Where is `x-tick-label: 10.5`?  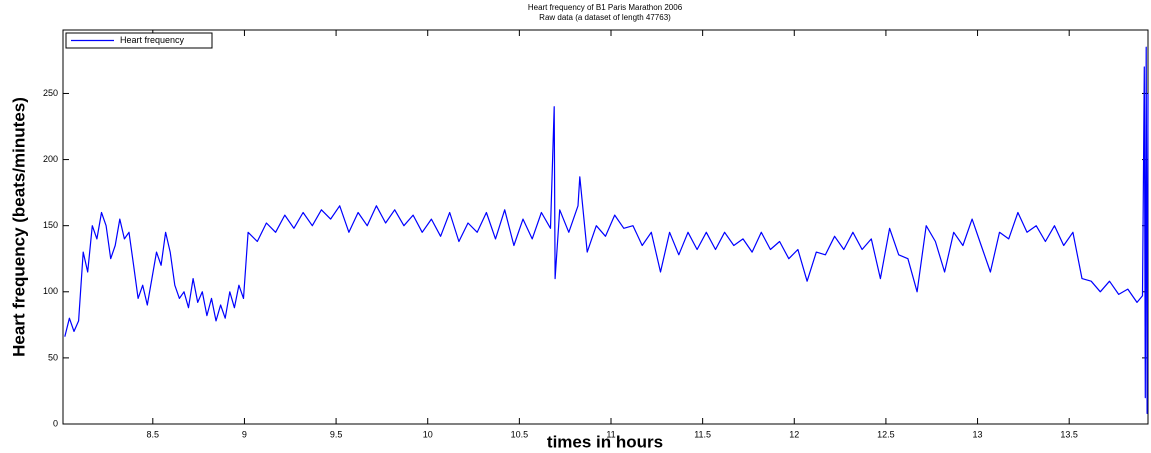 x-tick-label: 10.5 is located at coordinates (520, 434).